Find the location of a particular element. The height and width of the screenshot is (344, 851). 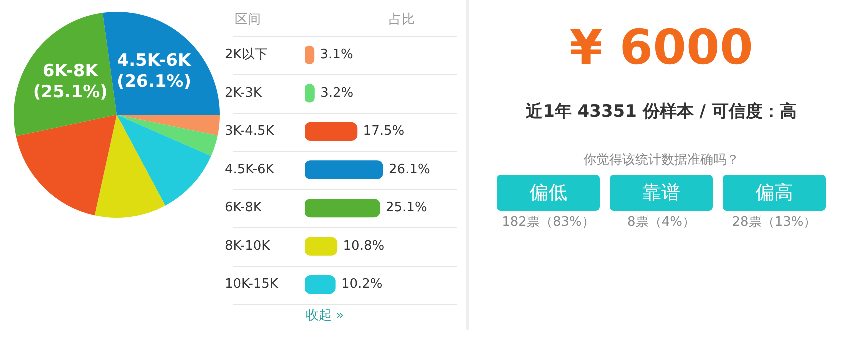

text: 偏高 is located at coordinates (774, 193).